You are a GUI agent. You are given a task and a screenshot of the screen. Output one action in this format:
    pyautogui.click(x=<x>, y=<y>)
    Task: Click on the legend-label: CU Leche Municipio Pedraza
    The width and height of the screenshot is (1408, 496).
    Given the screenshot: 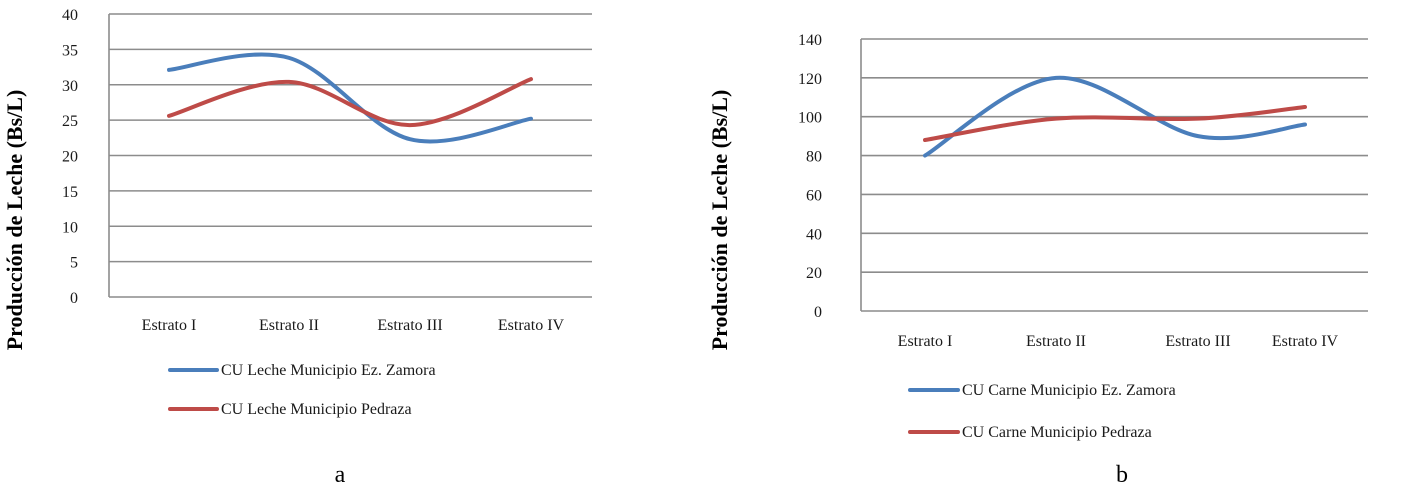 What is the action you would take?
    pyautogui.click(x=316, y=409)
    